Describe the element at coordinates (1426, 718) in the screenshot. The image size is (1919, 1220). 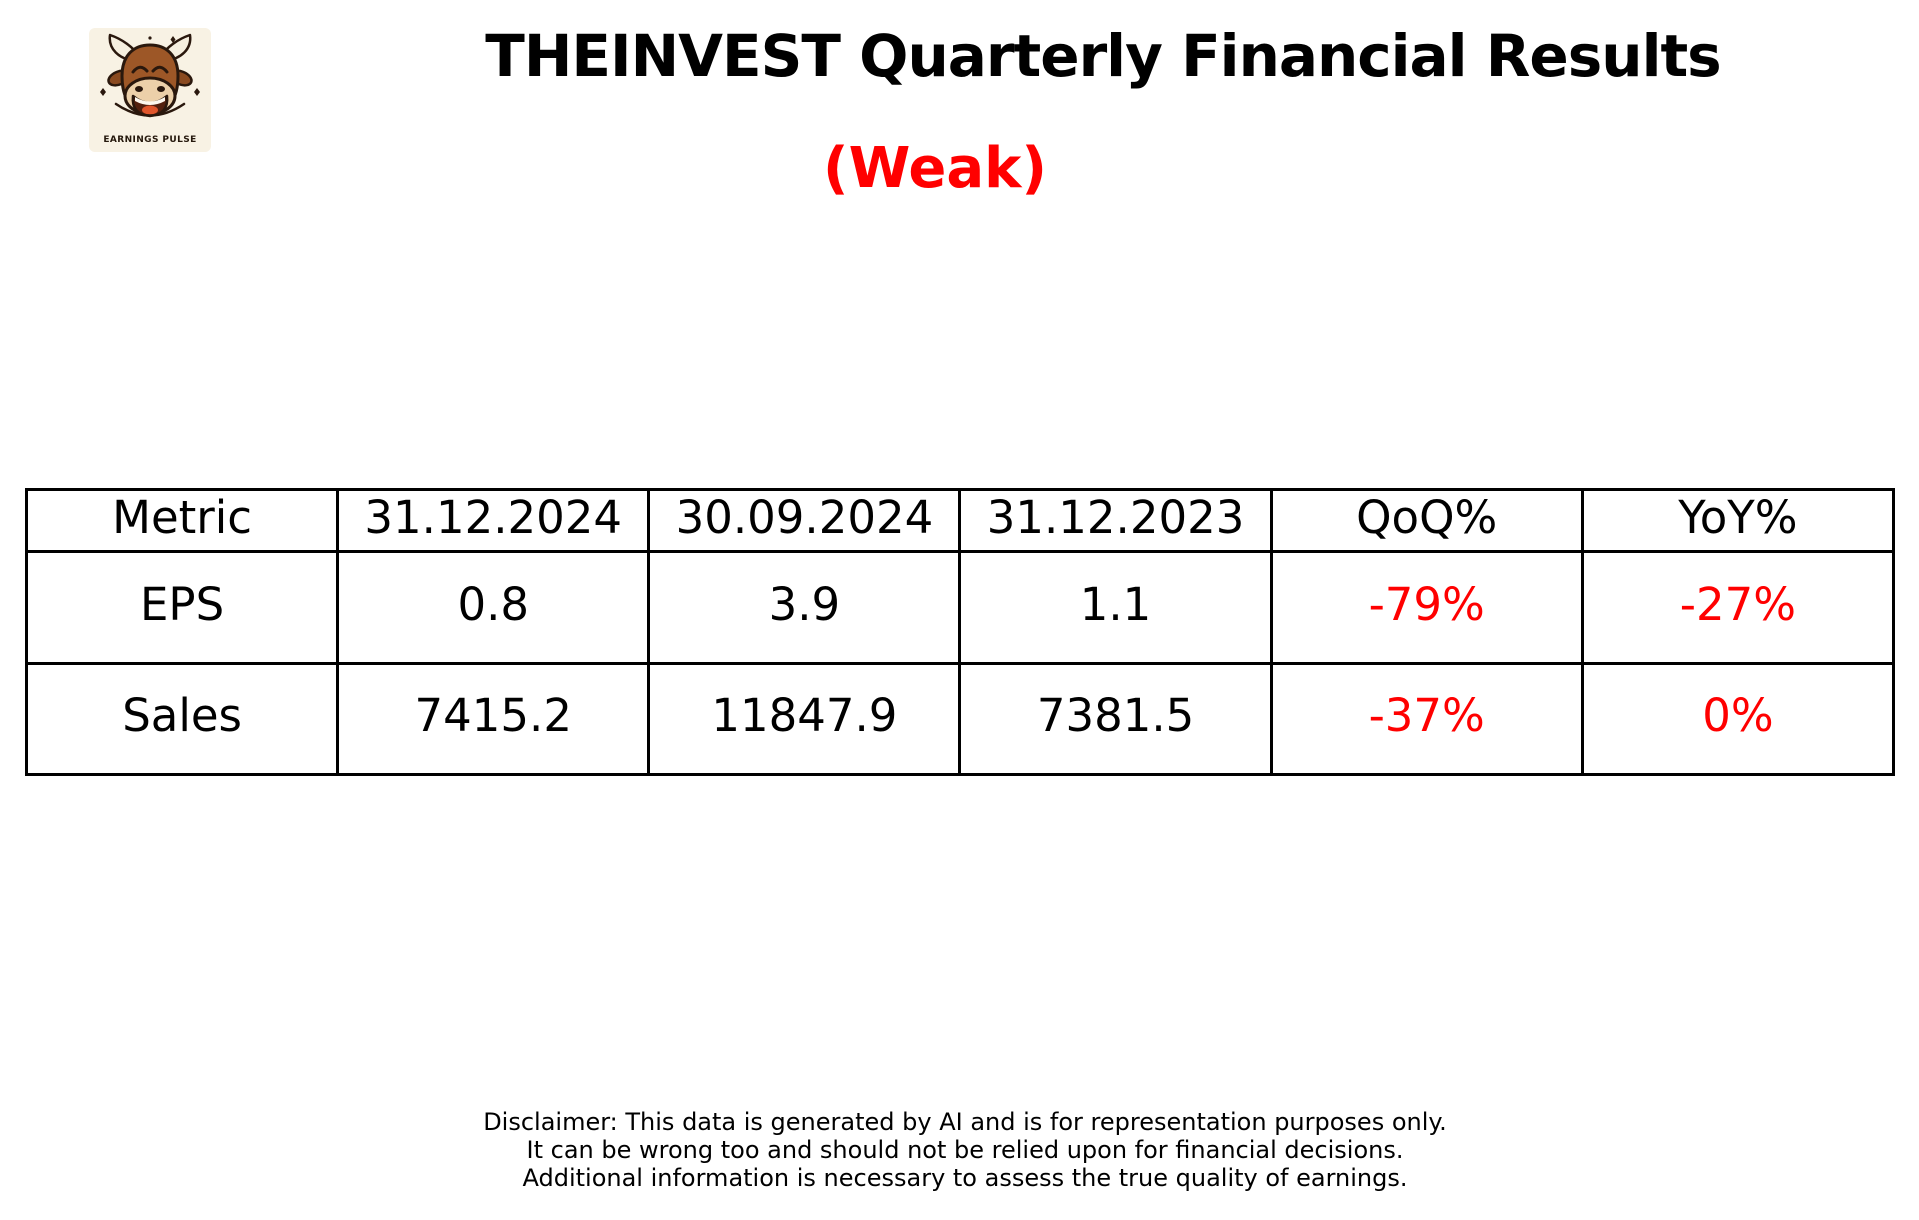
I see `qoq-change-cell: -37%` at that location.